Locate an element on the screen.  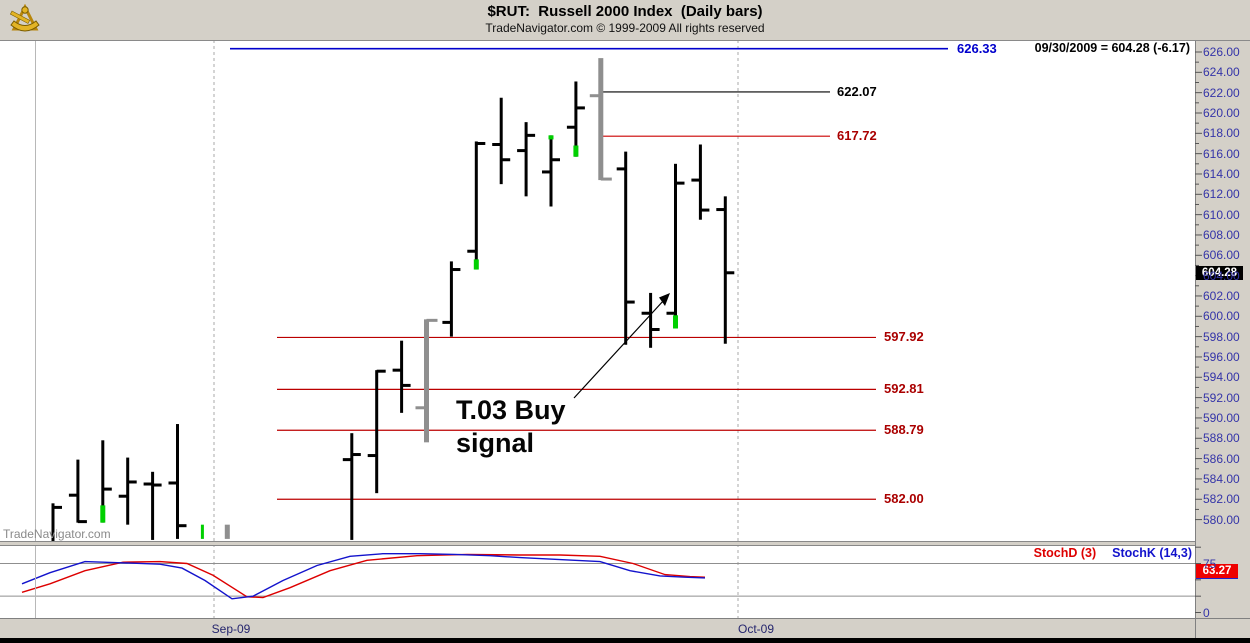
price-axis-label: 592.00 is located at coordinates (1221, 397).